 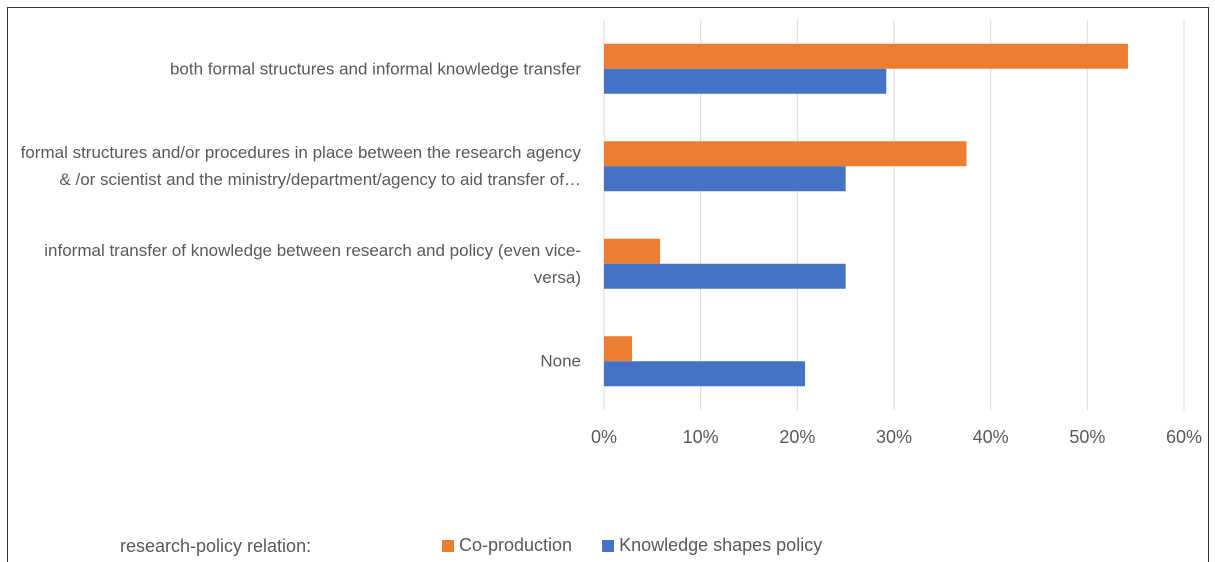 What do you see at coordinates (797, 437) in the screenshot?
I see `x-tick-label: 20%` at bounding box center [797, 437].